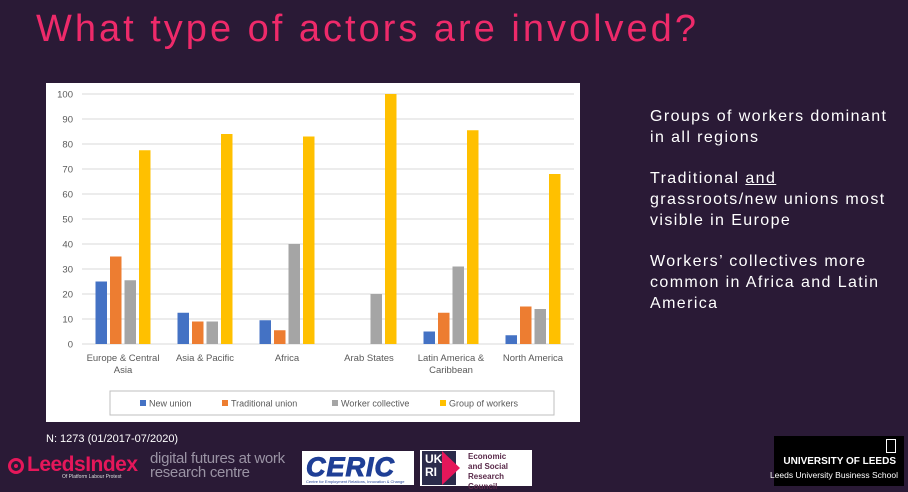  I want to click on digital-futures-logo: digital futures at work research centre, so click(220, 466).